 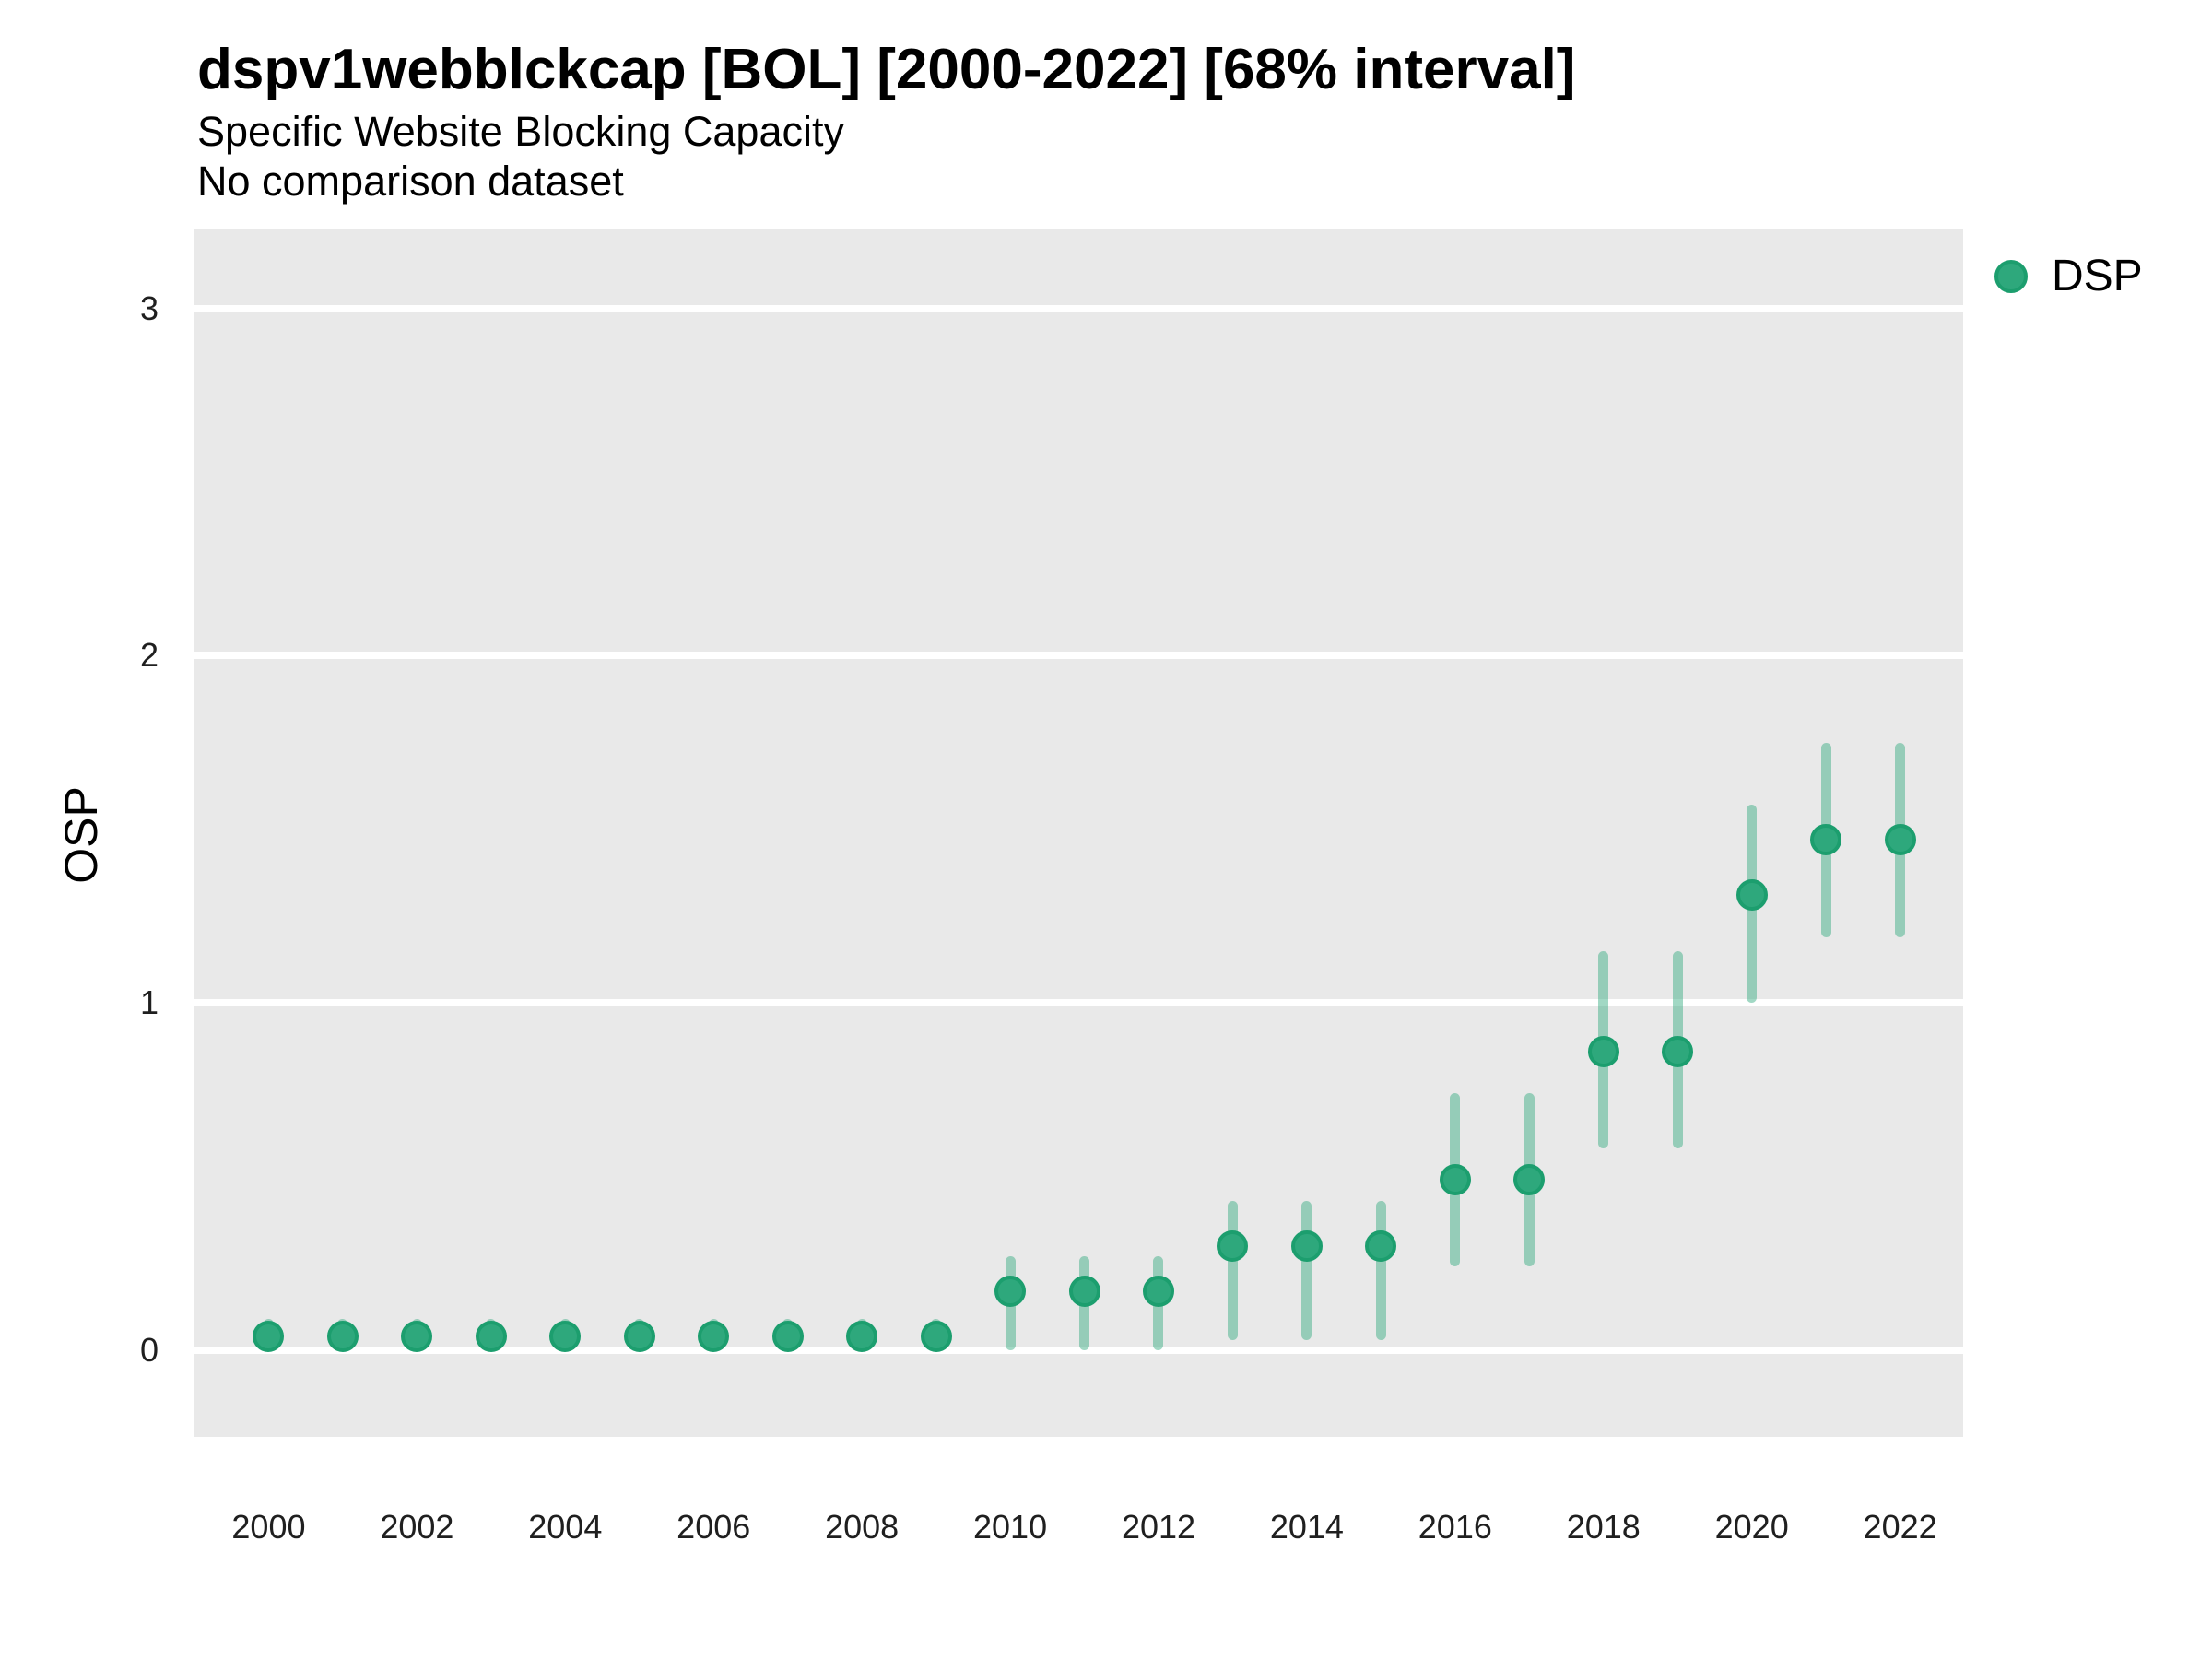 I want to click on legend-item-label: DSP, so click(x=2097, y=276).